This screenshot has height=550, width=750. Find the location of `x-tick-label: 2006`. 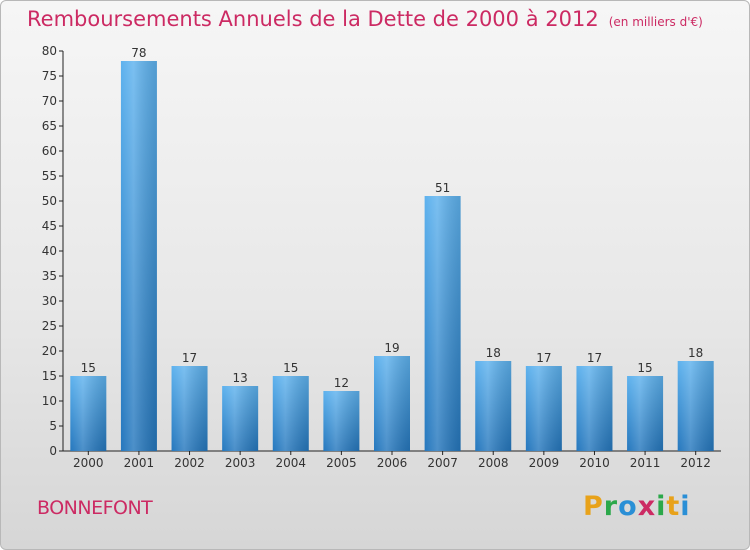

x-tick-label: 2006 is located at coordinates (392, 463).